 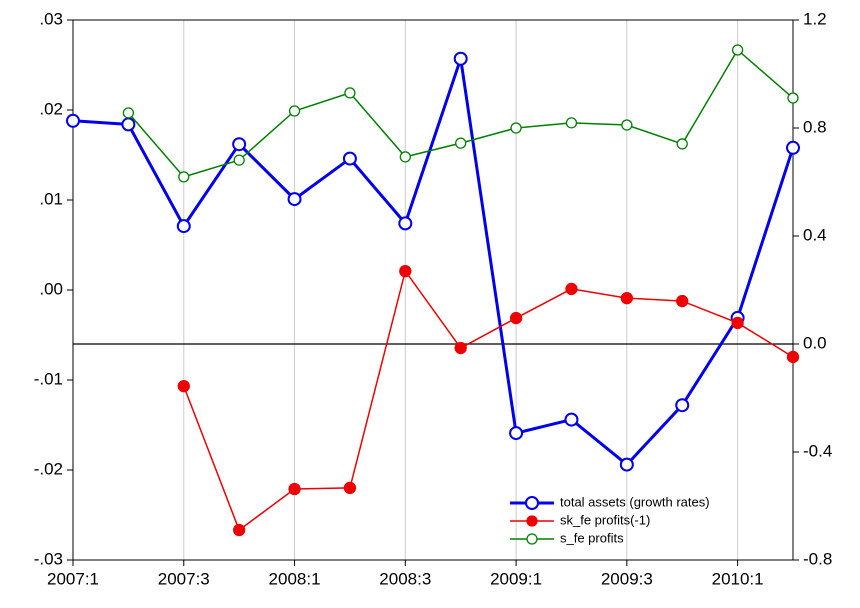 What do you see at coordinates (48, 468) in the screenshot?
I see `y-tick-label: -.02` at bounding box center [48, 468].